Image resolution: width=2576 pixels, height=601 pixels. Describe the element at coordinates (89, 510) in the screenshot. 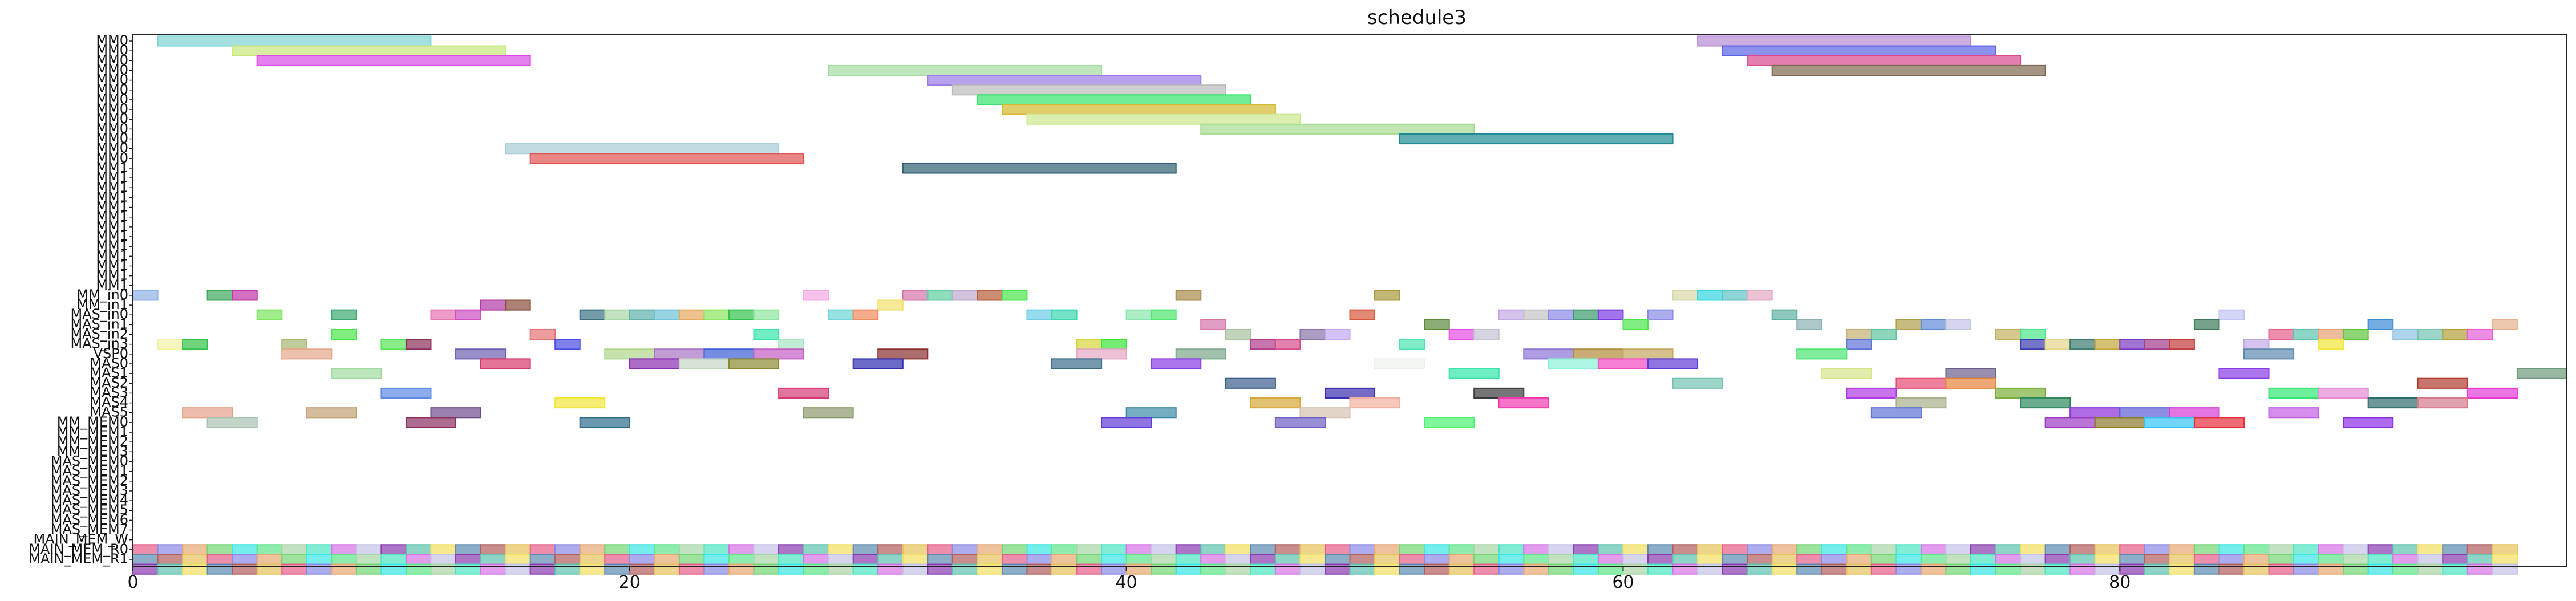

I see `y-tick-label: MAS_MEM5` at that location.